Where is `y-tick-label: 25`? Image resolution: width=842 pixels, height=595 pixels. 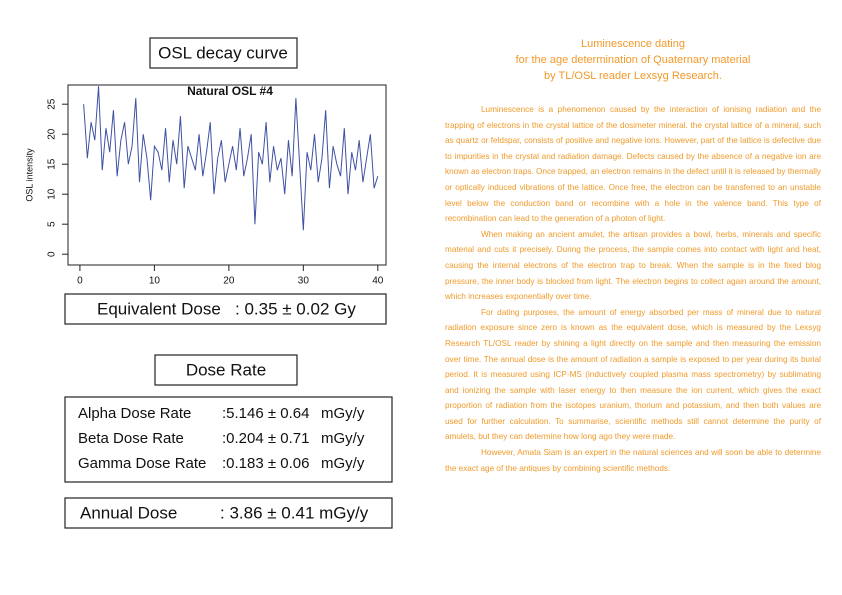 y-tick-label: 25 is located at coordinates (52, 104).